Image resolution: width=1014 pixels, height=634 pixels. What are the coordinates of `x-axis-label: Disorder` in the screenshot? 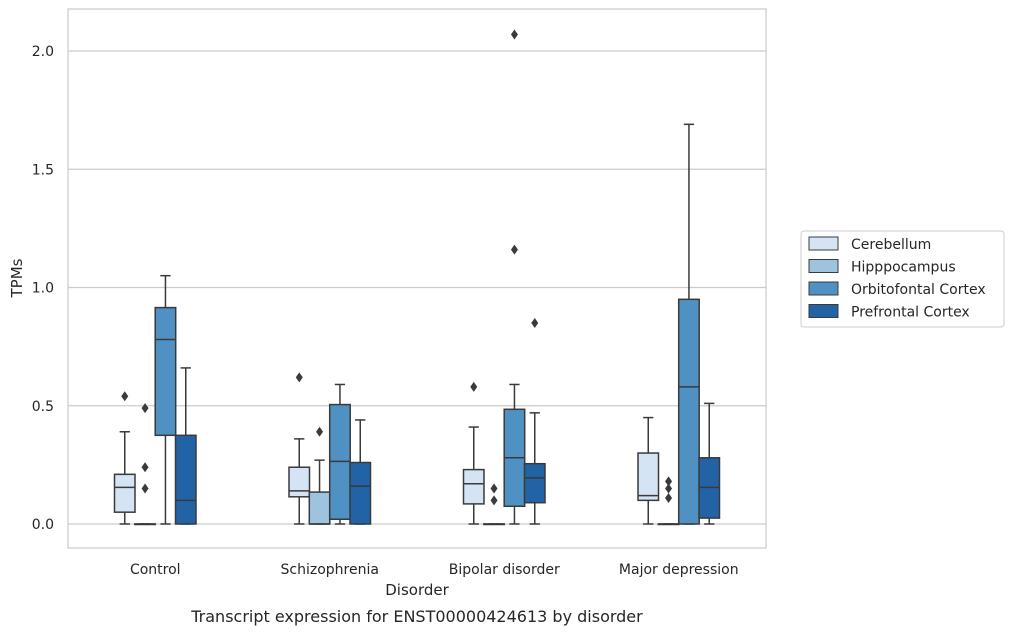 It's located at (417, 590).